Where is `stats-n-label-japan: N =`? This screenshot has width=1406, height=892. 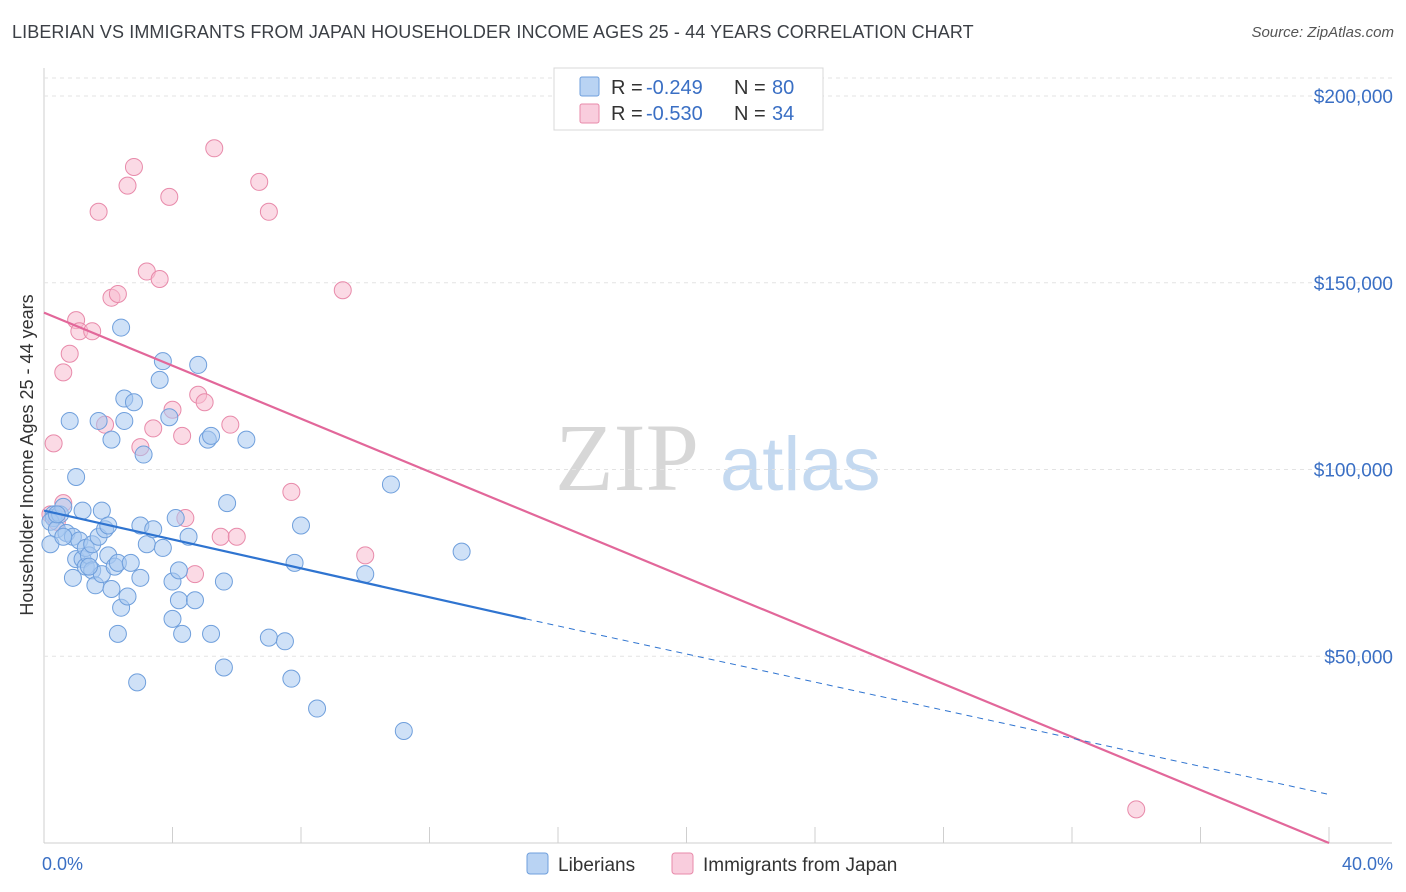
stats-n-label-japan: N = is located at coordinates (750, 114).